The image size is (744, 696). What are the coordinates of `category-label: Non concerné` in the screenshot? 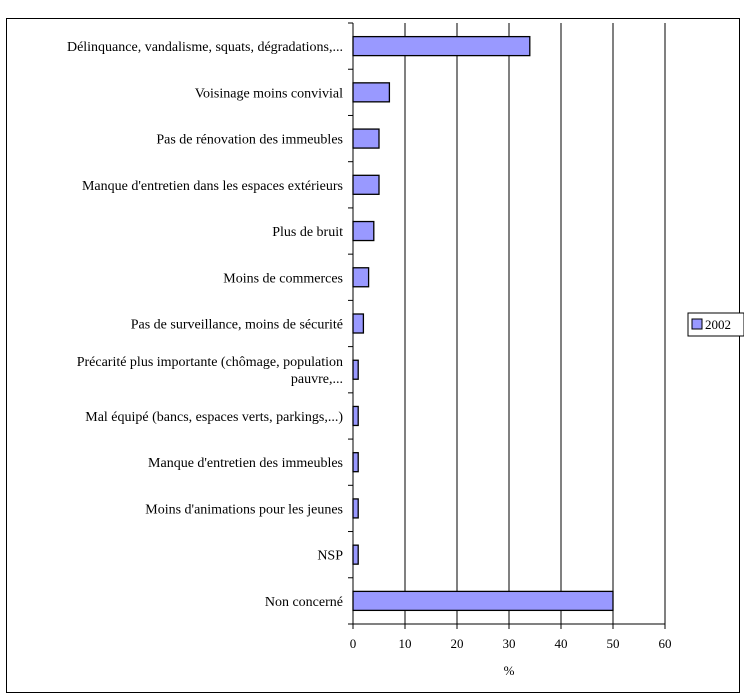 It's located at (304, 602).